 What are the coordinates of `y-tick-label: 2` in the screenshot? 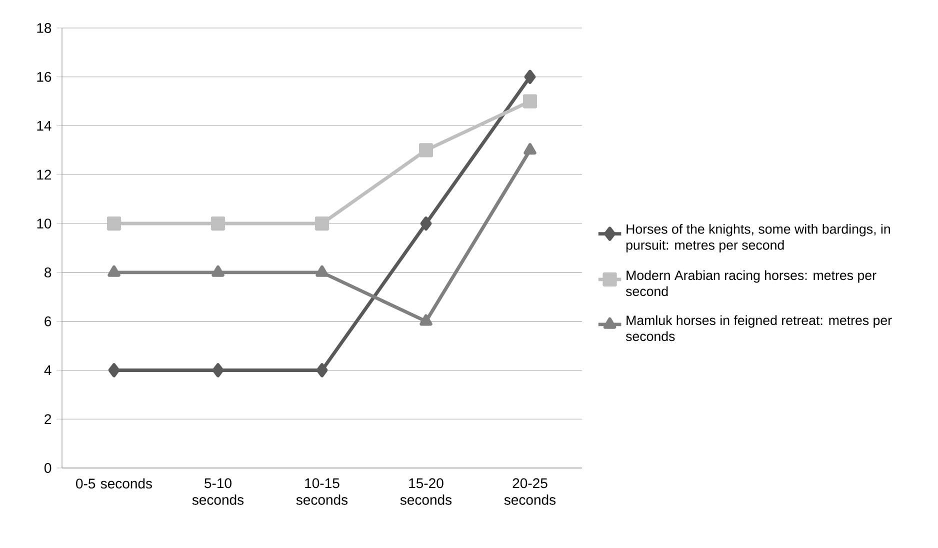 It's located at (48, 419).